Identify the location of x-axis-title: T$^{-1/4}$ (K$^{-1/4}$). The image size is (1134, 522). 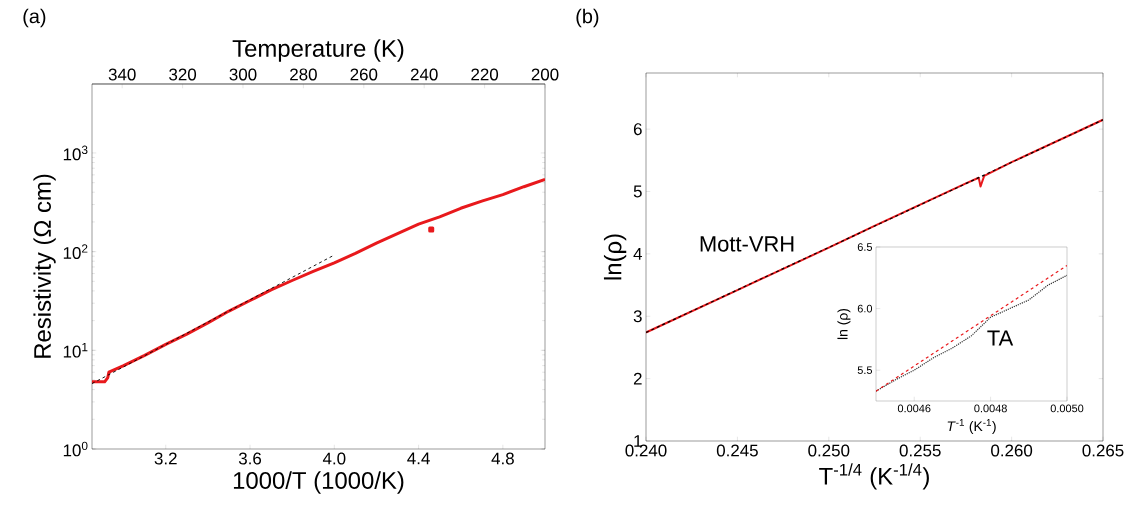
(874, 476).